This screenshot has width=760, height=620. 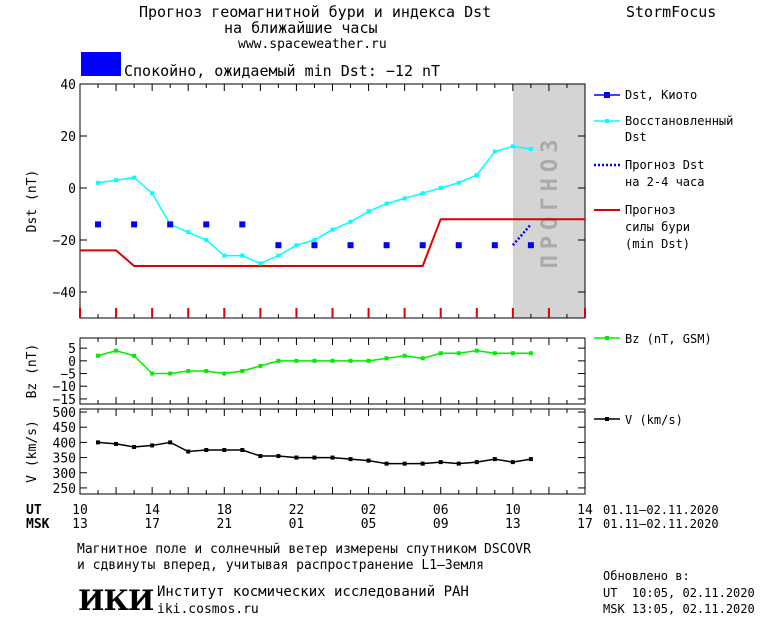 What do you see at coordinates (32, 371) in the screenshot?
I see `bz-y-axis-label: Bz (nT)` at bounding box center [32, 371].